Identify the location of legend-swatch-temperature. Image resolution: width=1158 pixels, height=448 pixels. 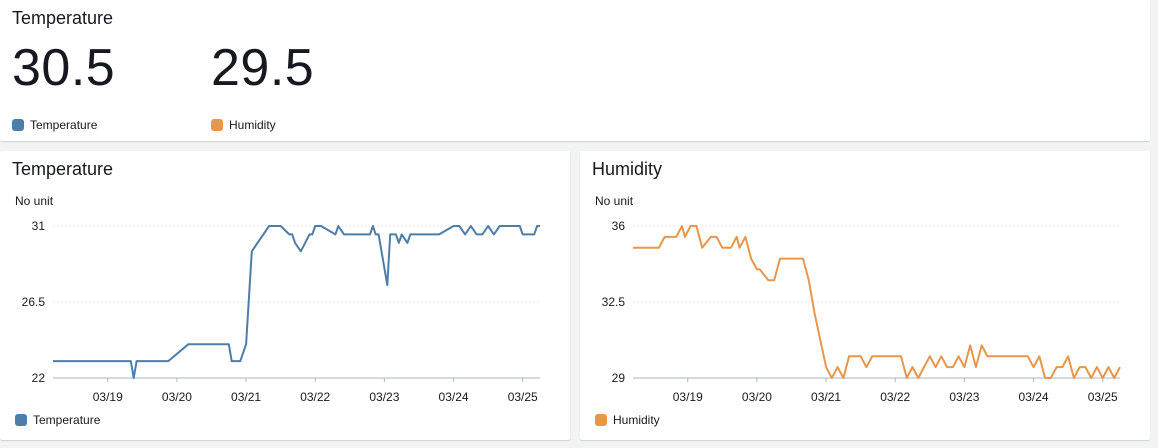
(18, 125).